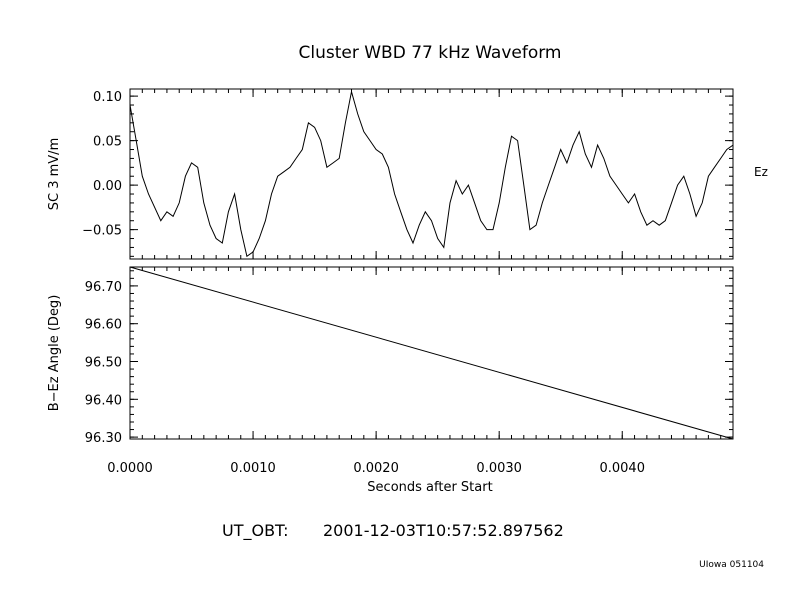  What do you see at coordinates (499, 468) in the screenshot?
I see `x-tick-label: 0.0030` at bounding box center [499, 468].